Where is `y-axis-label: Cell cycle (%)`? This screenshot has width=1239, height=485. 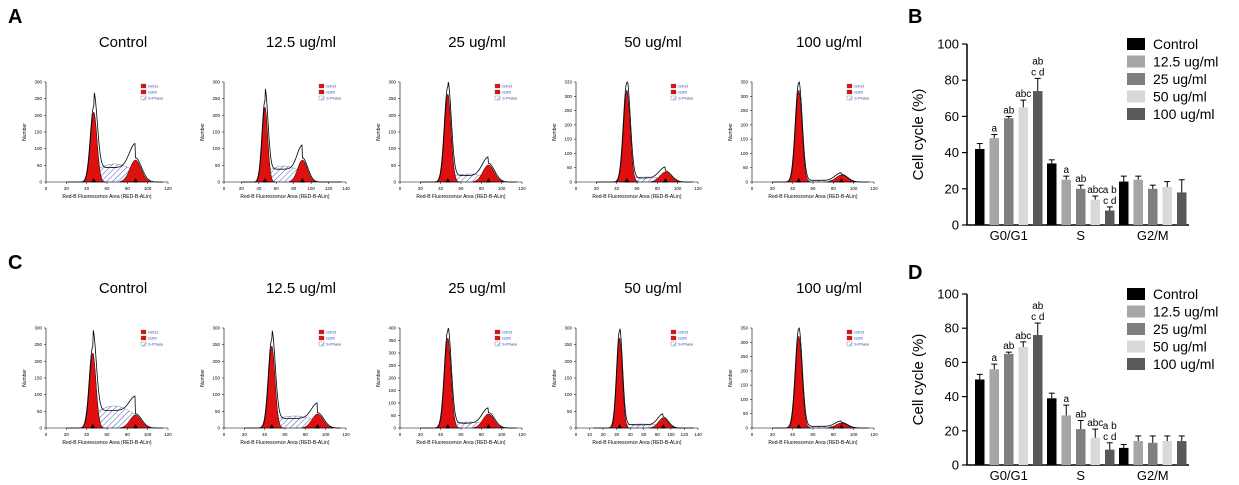
y-axis-label: Cell cycle (%) is located at coordinates (918, 135).